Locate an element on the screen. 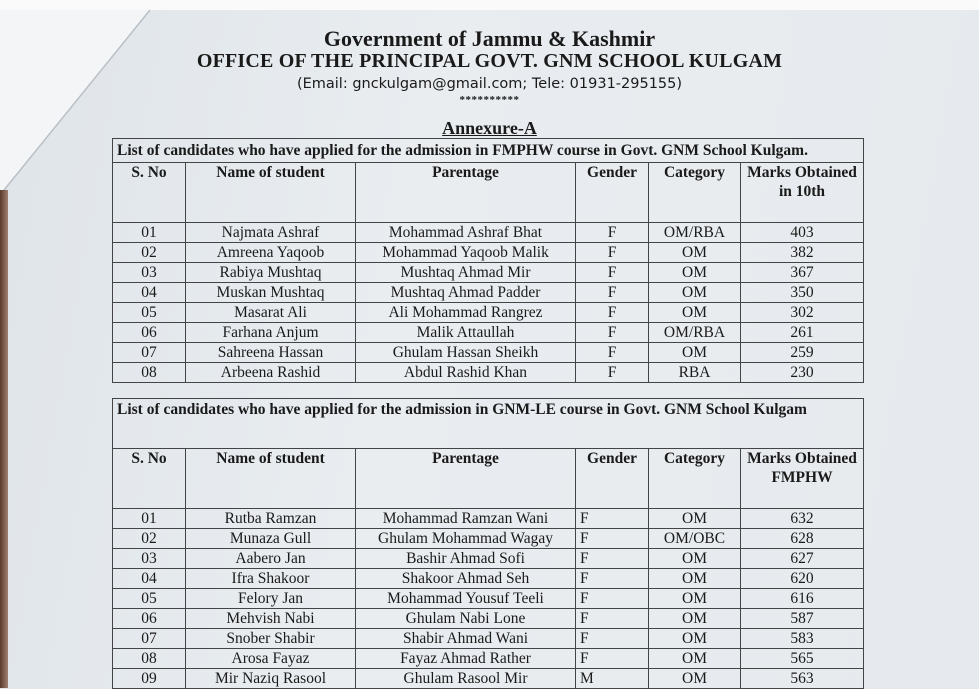  student-name-cell: Amreena Yaqoob is located at coordinates (270, 252).